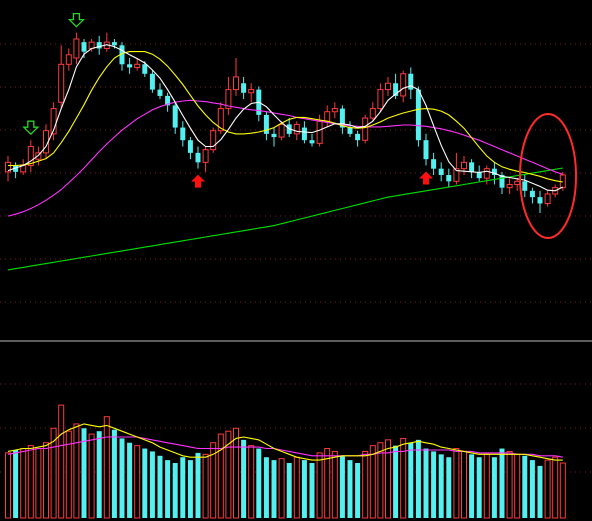 The width and height of the screenshot is (592, 521). I want to click on volume-ma2-line, so click(285, 447).